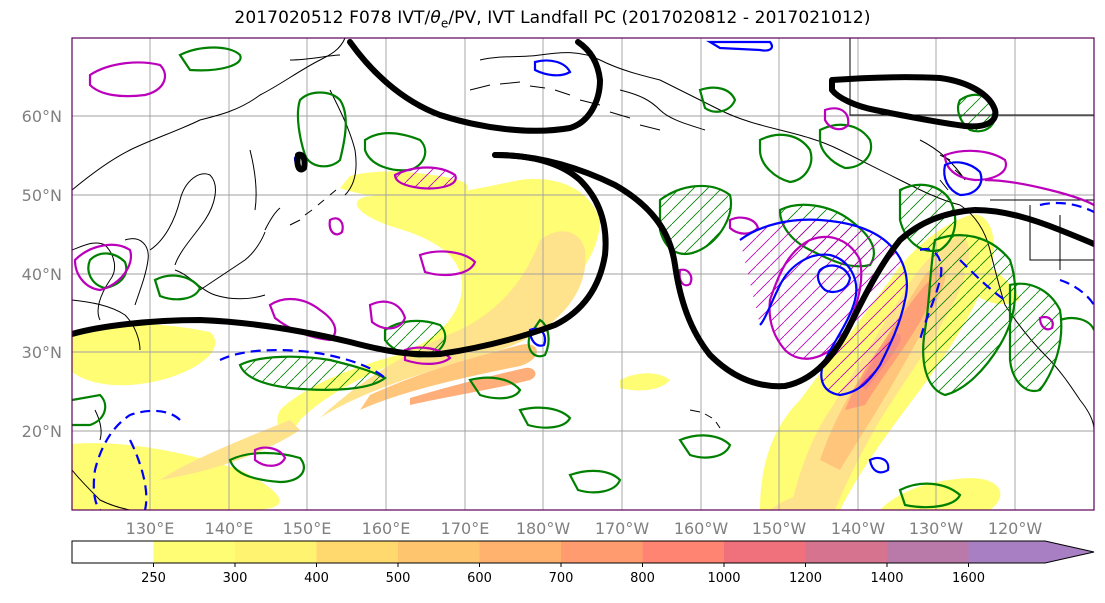 The width and height of the screenshot is (1105, 603). What do you see at coordinates (316, 578) in the screenshot?
I see `colorbar-tick-label: 400` at bounding box center [316, 578].